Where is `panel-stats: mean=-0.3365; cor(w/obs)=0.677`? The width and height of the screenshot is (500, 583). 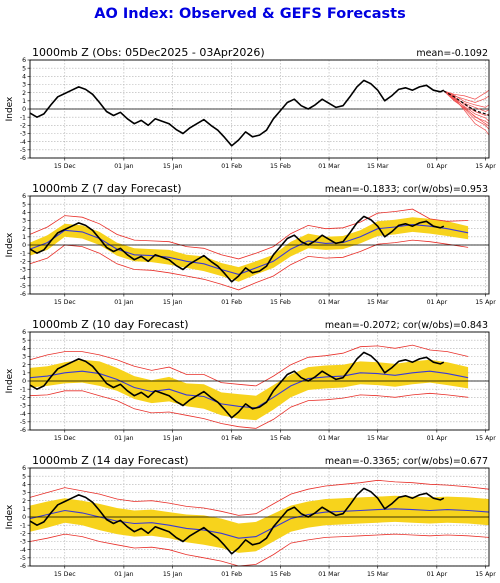
panel-stats: mean=-0.3365; cor(w/obs)=0.677 is located at coordinates (406, 461).